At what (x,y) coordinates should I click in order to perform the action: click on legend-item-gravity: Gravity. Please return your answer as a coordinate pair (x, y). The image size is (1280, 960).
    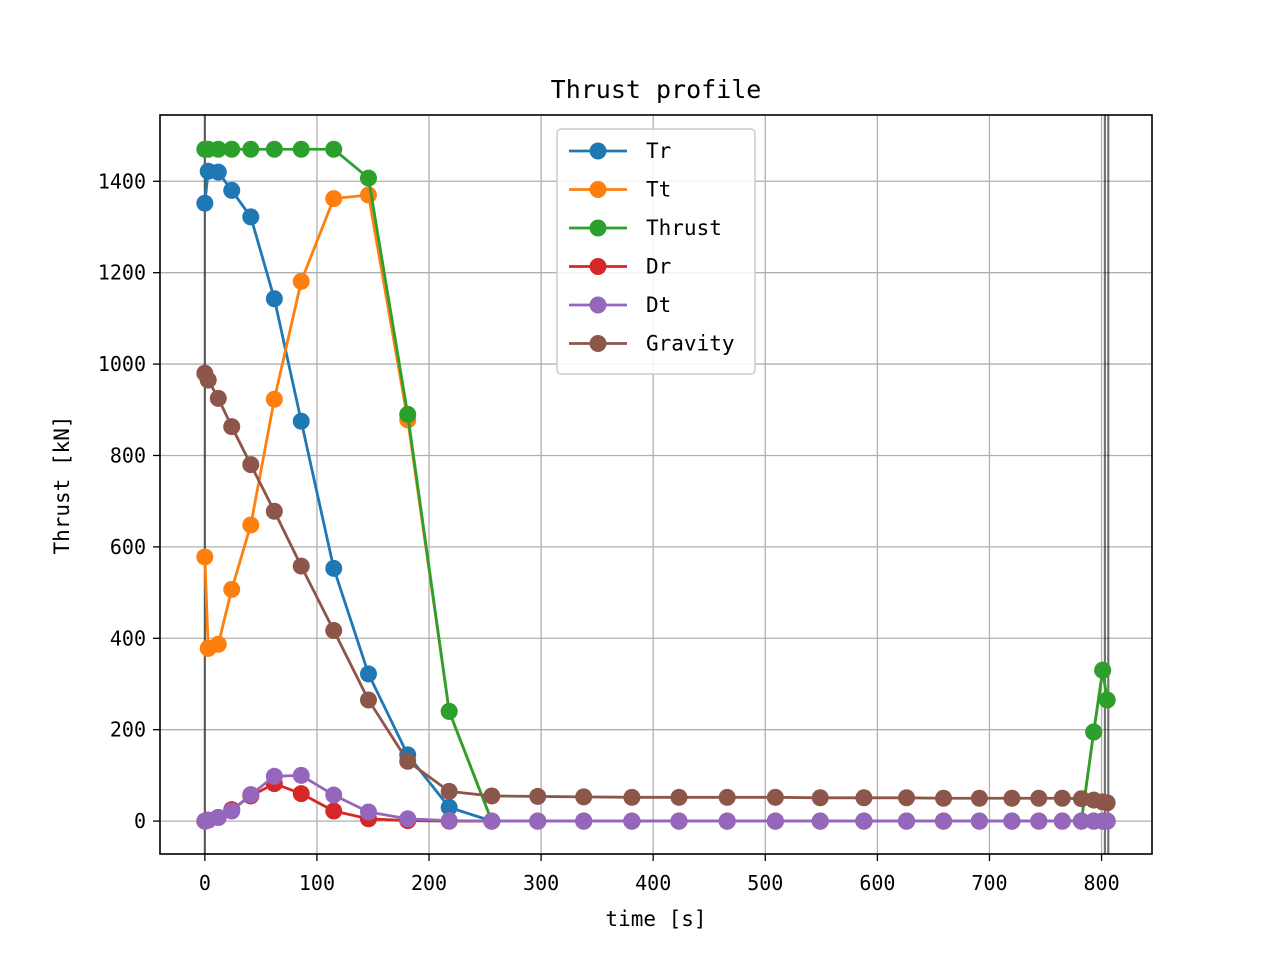
    Looking at the image, I should click on (652, 344).